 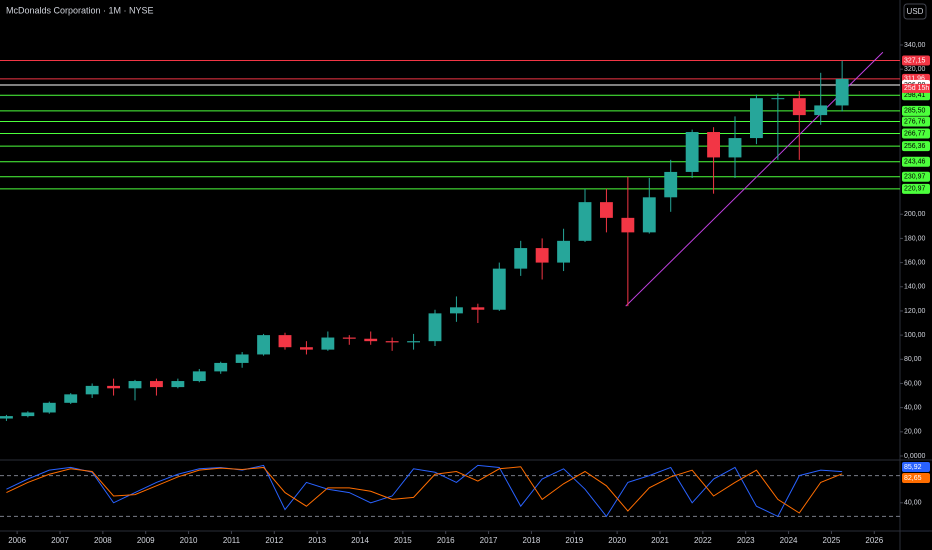 I want to click on y-tick-label: 0,0000, so click(x=915, y=456).